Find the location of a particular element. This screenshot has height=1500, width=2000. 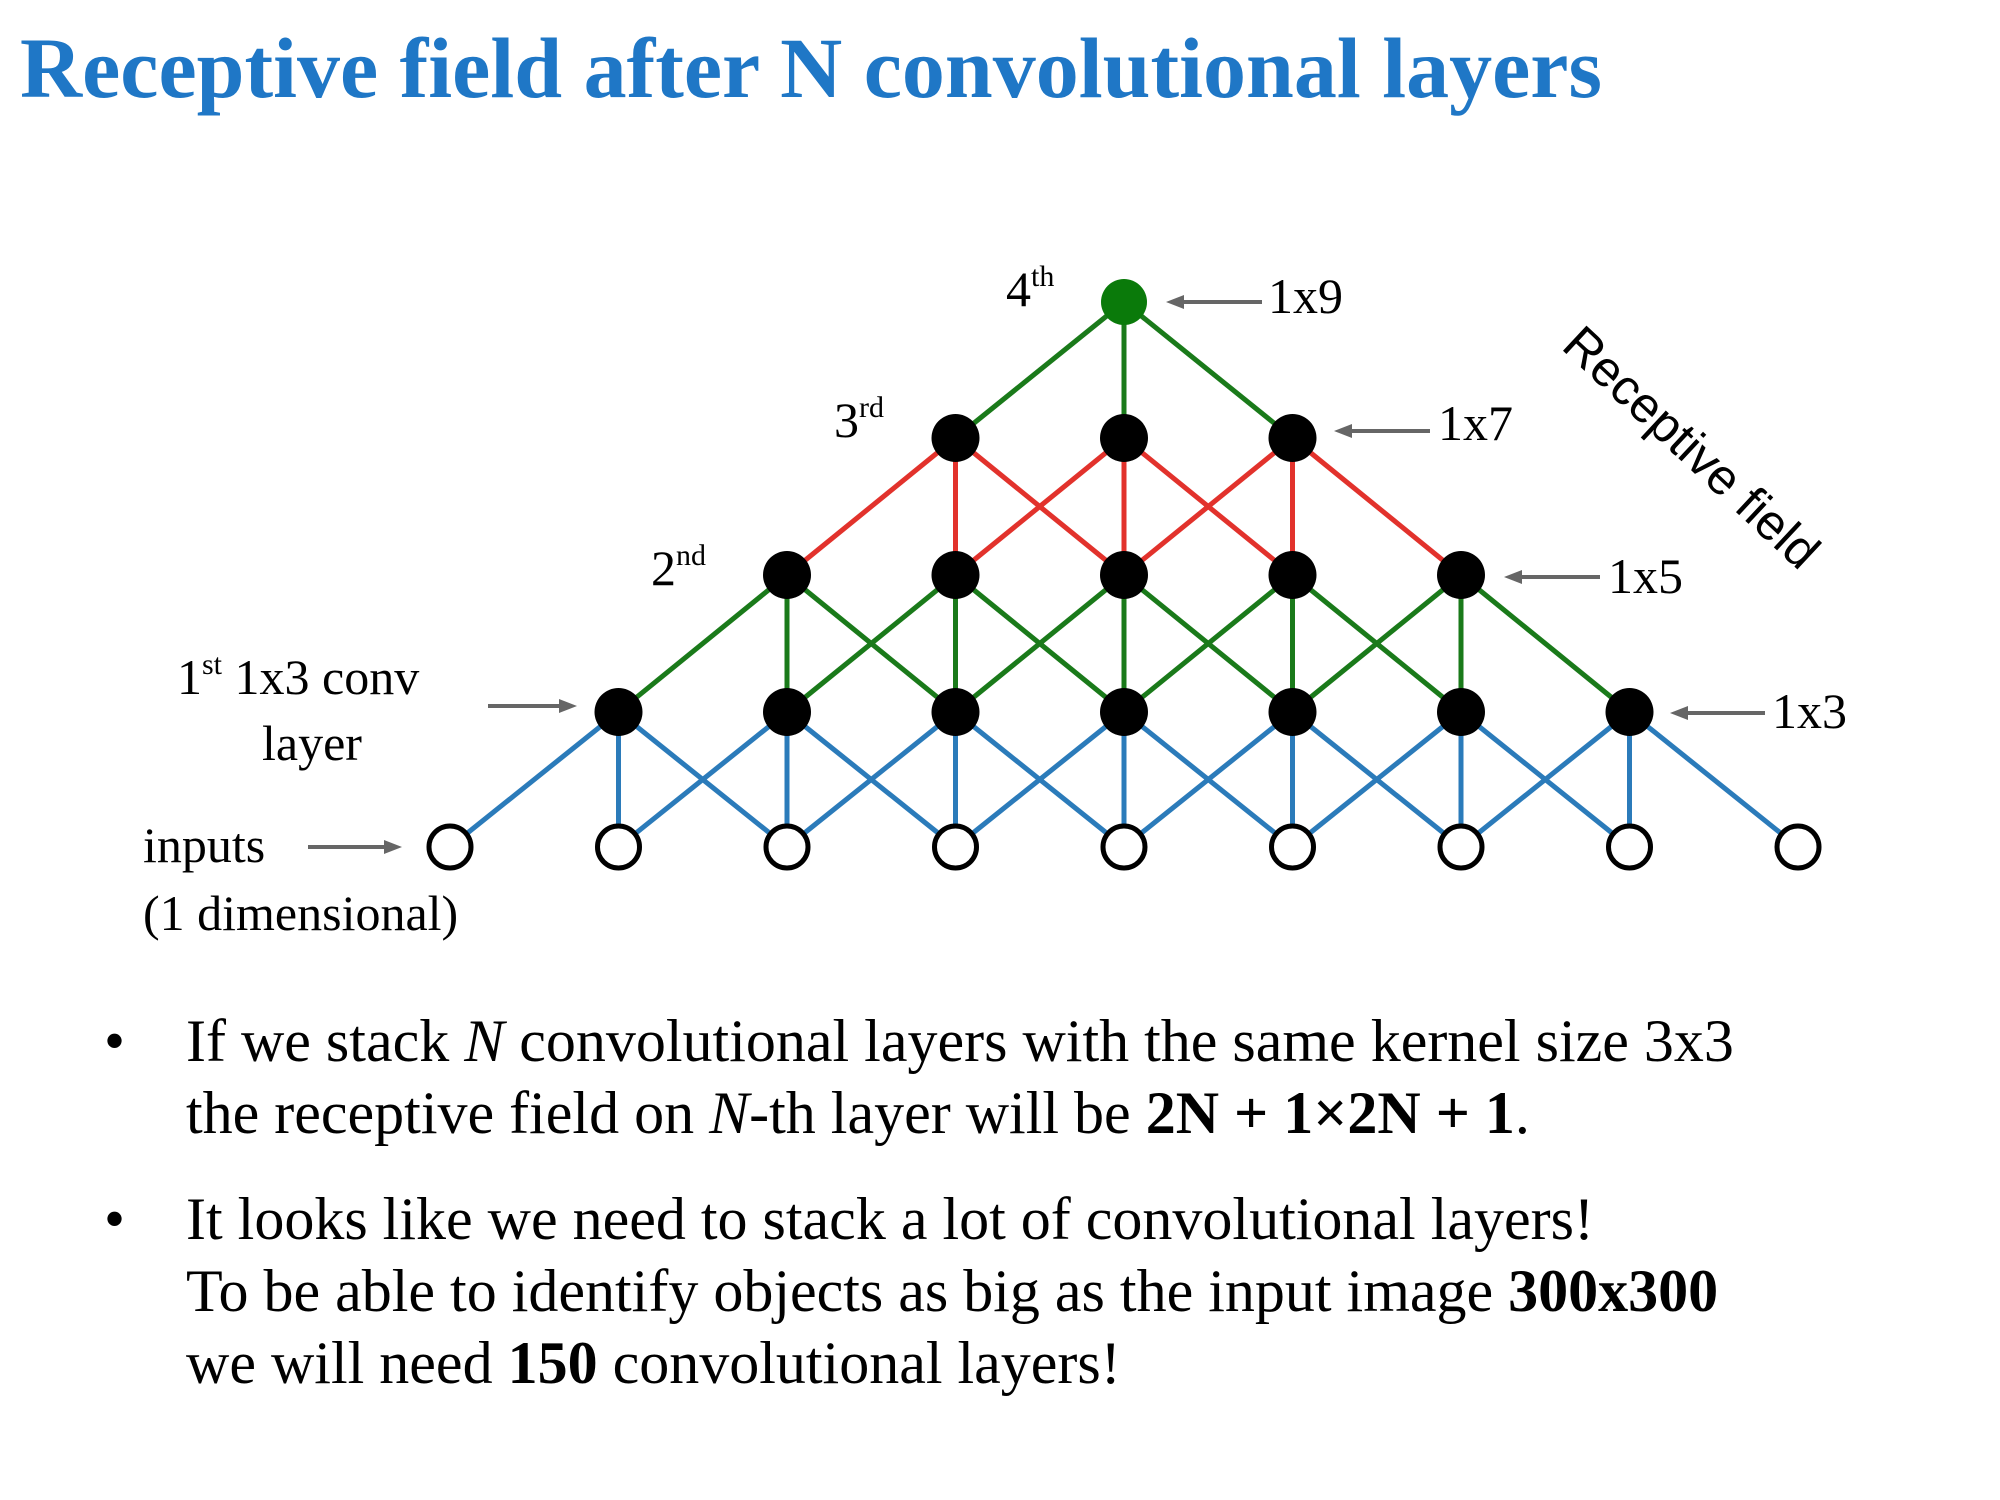

size-arrow-1x5-head is located at coordinates (1513, 577).